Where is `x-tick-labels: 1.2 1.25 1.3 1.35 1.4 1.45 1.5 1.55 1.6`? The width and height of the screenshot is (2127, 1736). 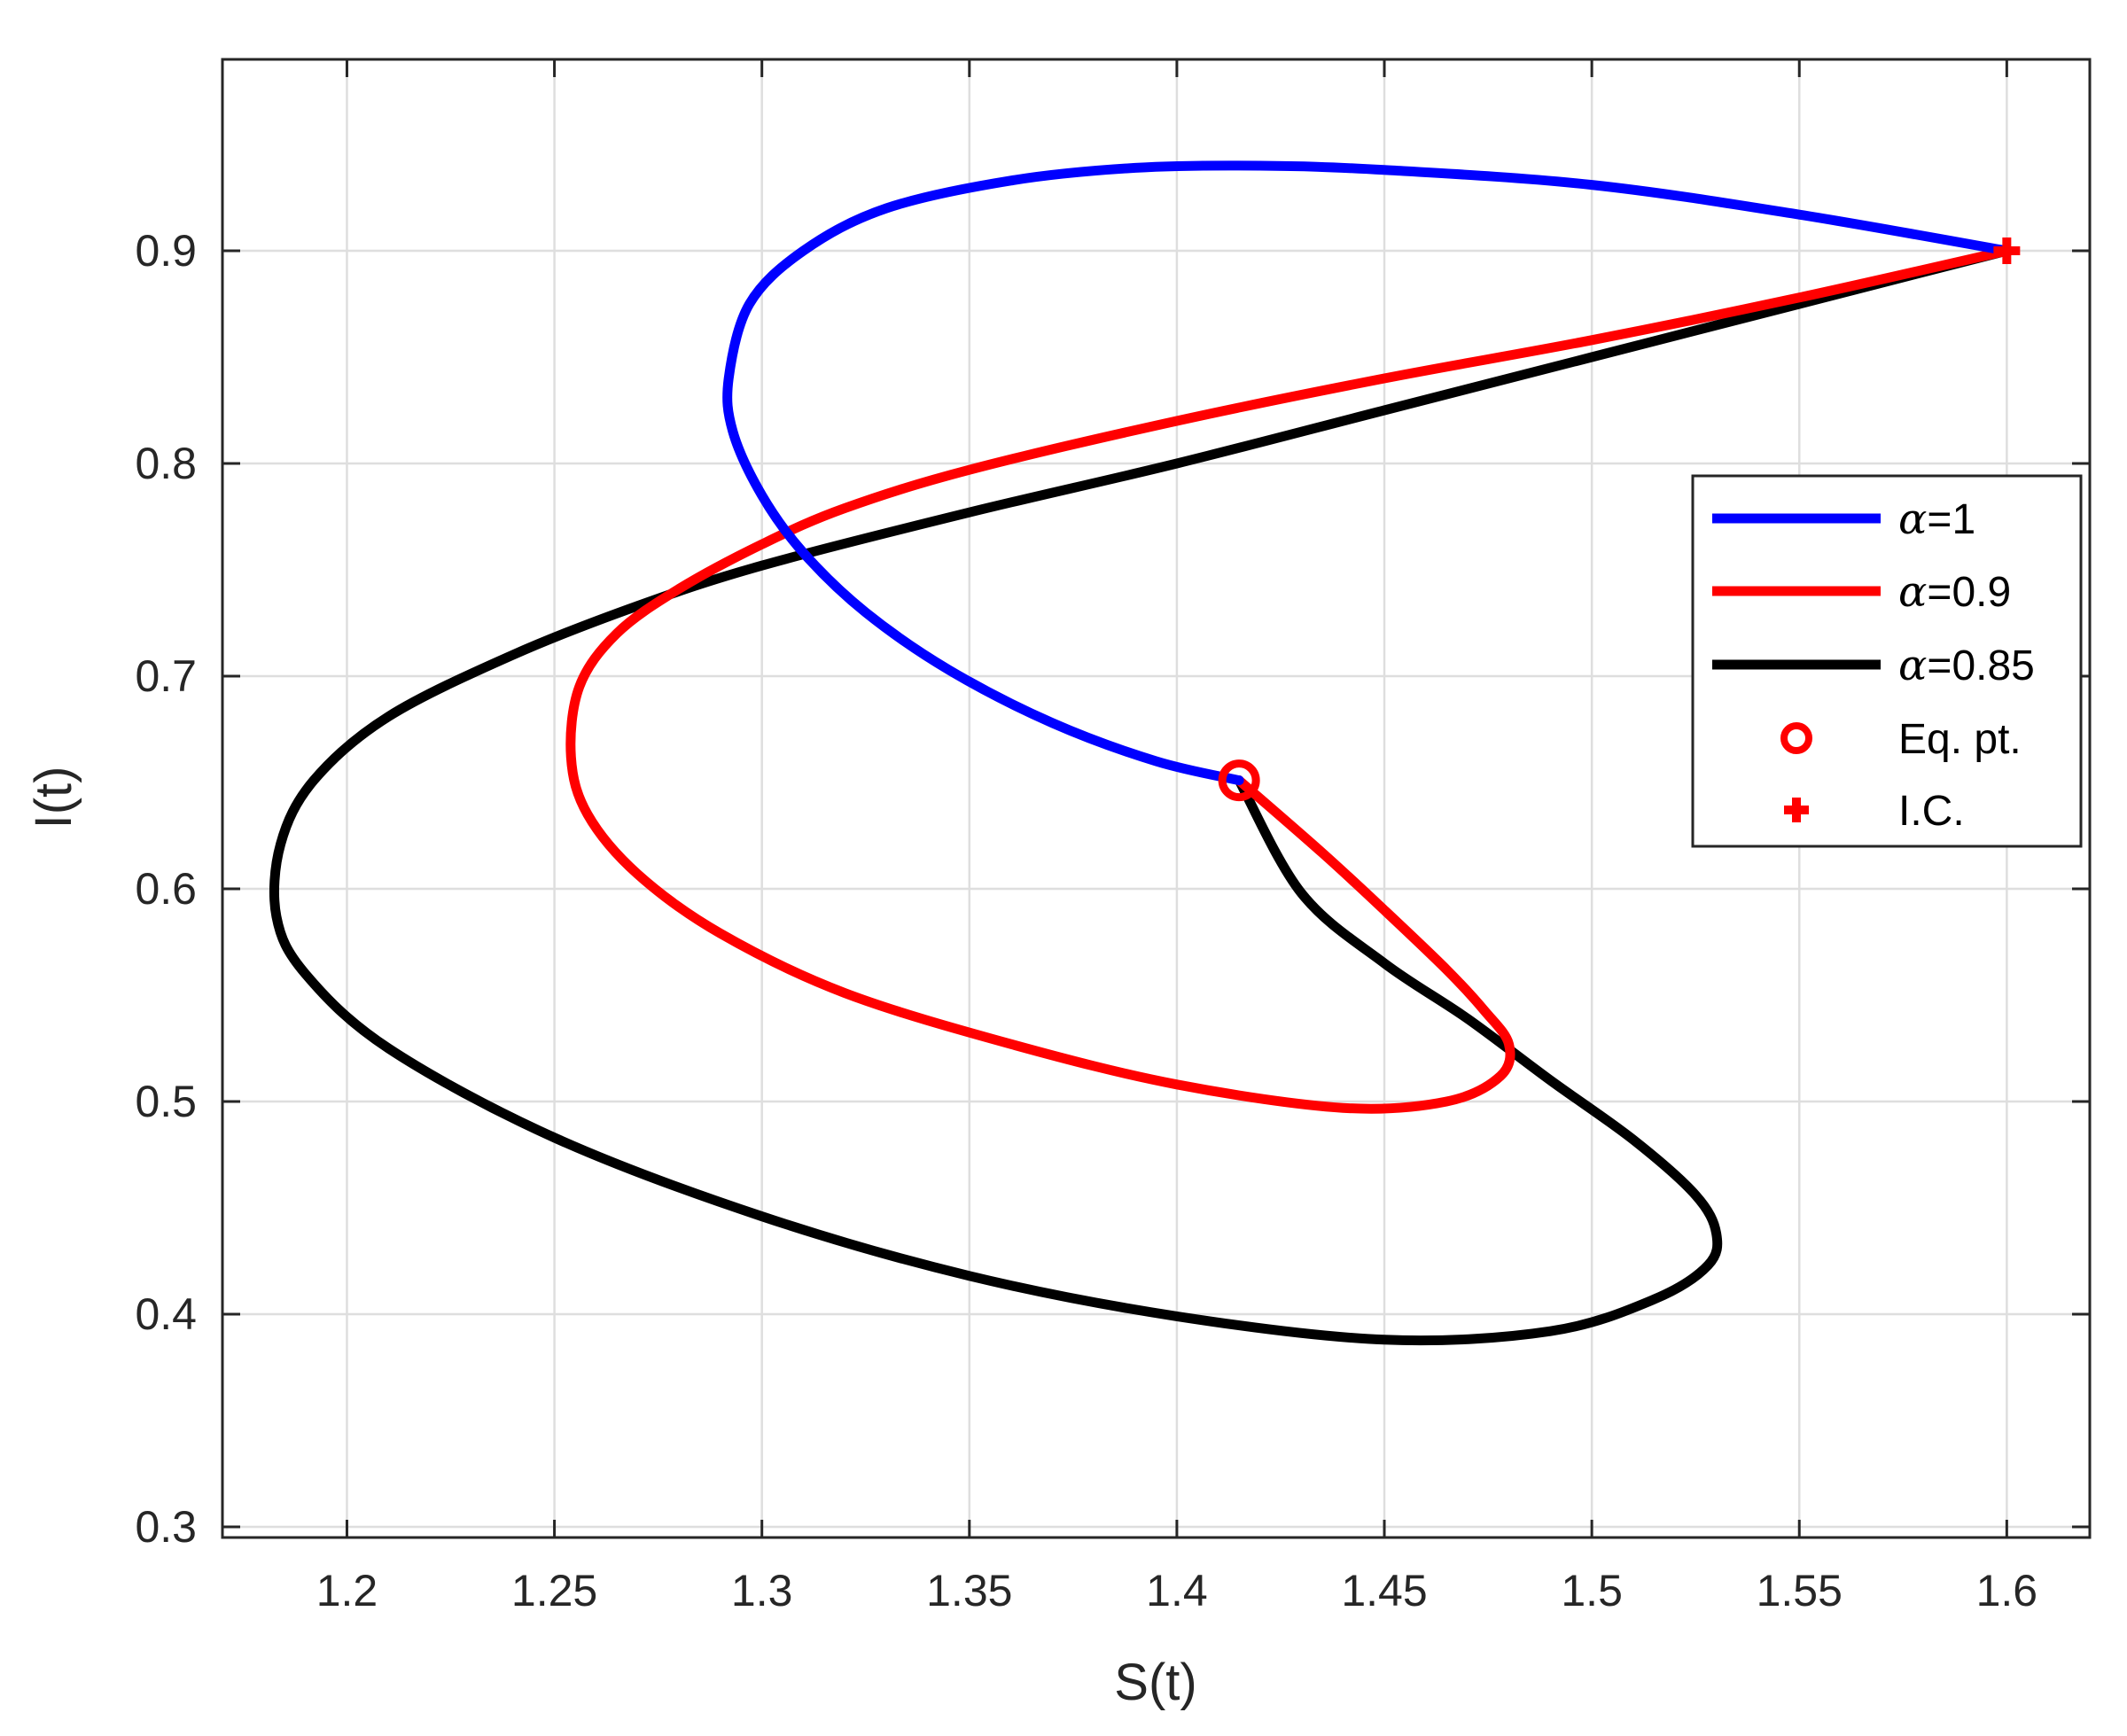
x-tick-labels: 1.2 1.25 1.3 1.35 1.4 1.45 1.5 1.55 1.6 is located at coordinates (1176, 1590).